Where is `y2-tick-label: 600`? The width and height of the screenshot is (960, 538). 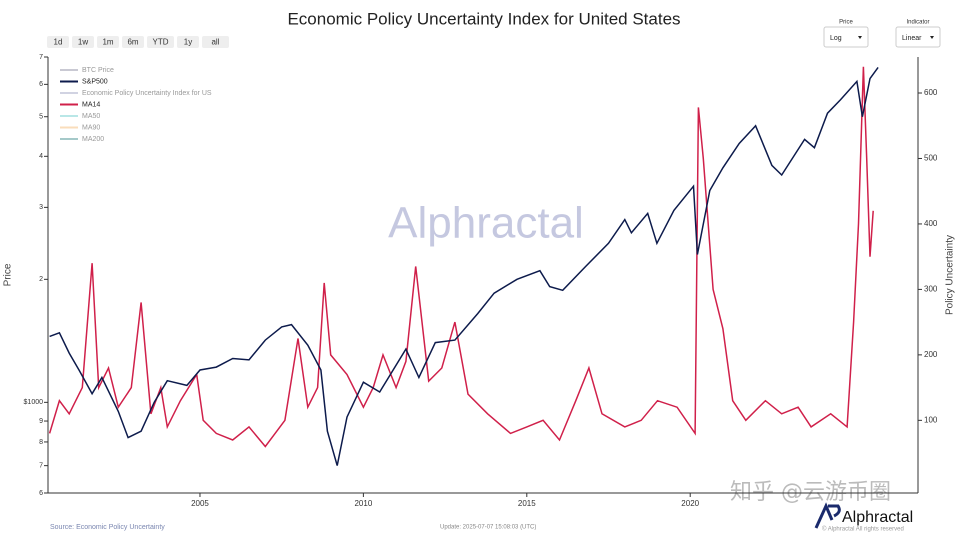
y2-tick-label: 600 is located at coordinates (931, 92).